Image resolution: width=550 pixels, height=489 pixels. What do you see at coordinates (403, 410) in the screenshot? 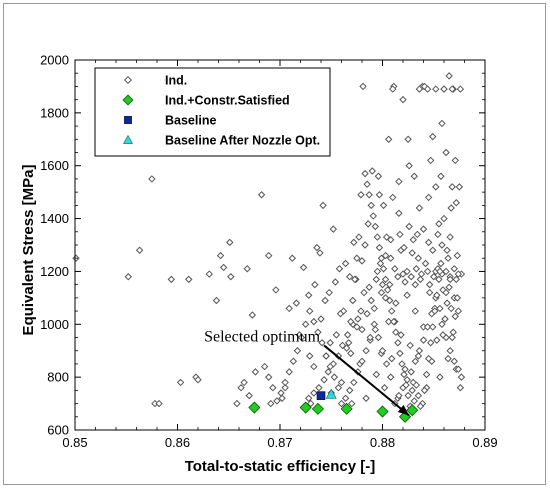
I see `annotation-arrow-head` at bounding box center [403, 410].